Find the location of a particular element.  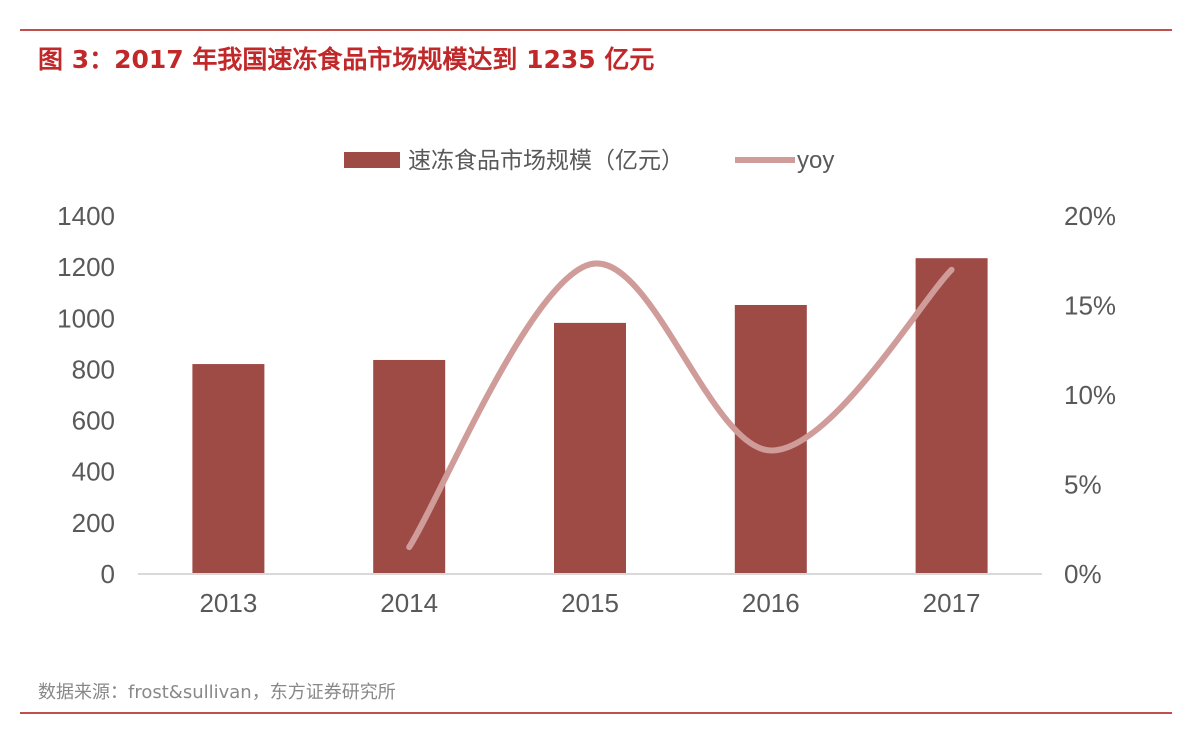

y-tick-label: 1000 is located at coordinates (86, 318).